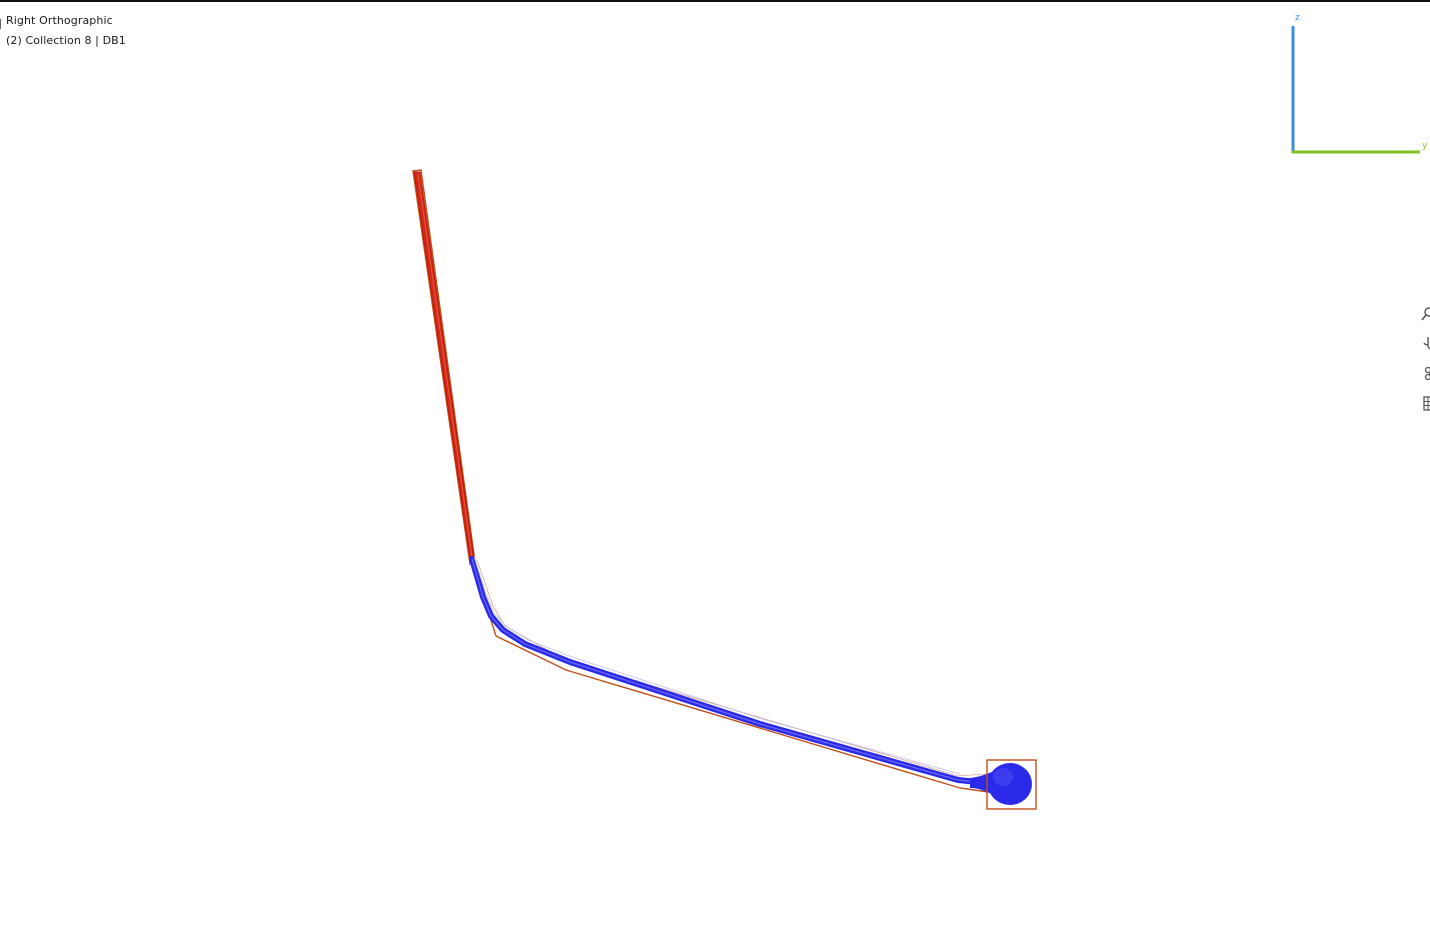 This screenshot has width=1430, height=947. I want to click on zoom-tool, so click(1425, 314).